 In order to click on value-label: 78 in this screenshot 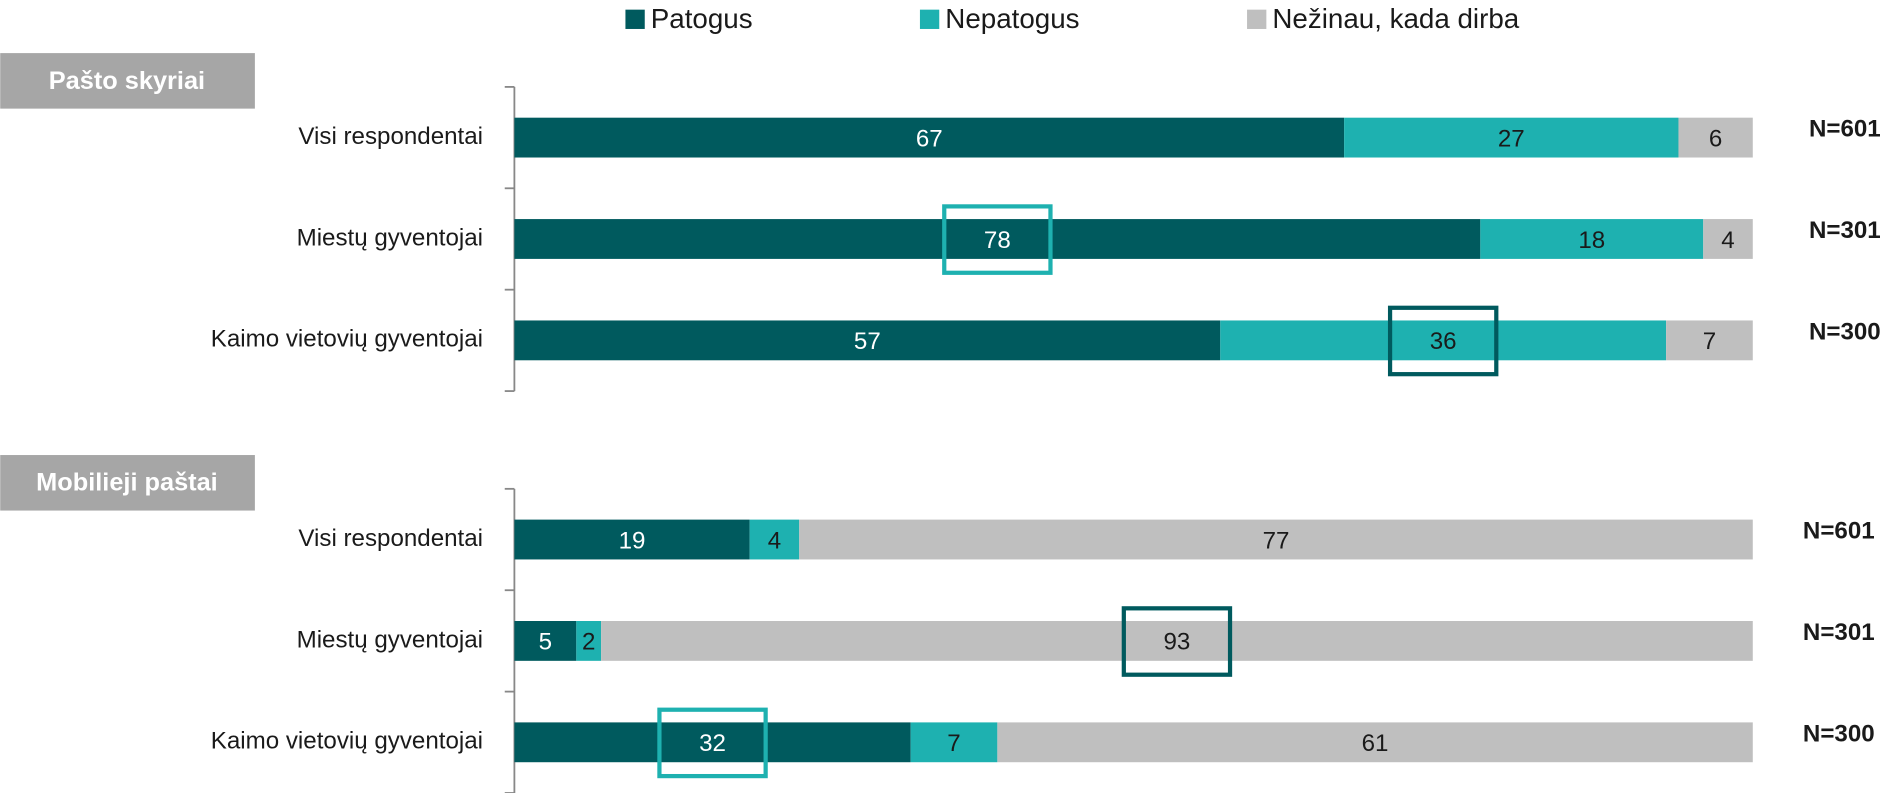, I will do `click(997, 240)`.